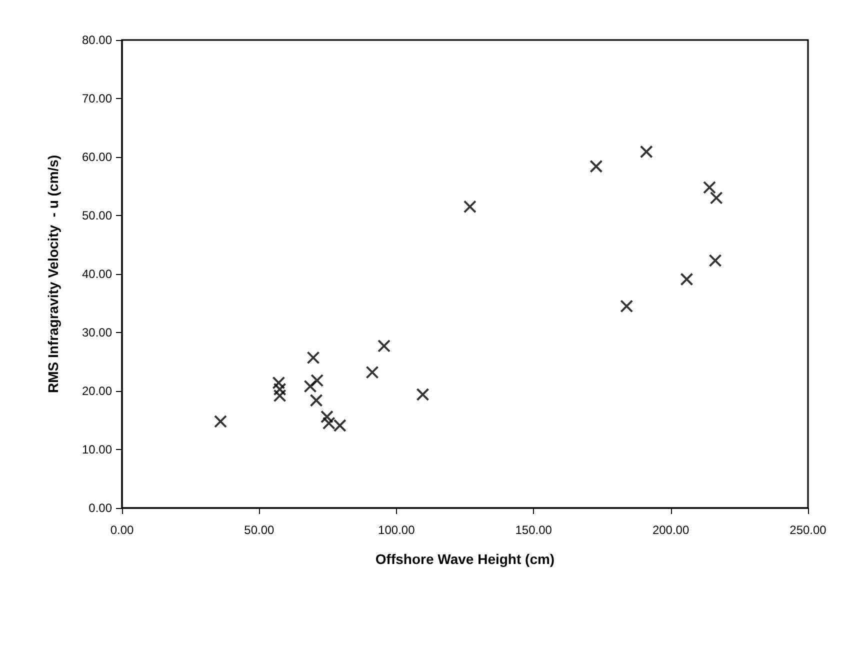 This screenshot has height=646, width=844. I want to click on x-axis-title: Offshore Wave Height (cm), so click(465, 559).